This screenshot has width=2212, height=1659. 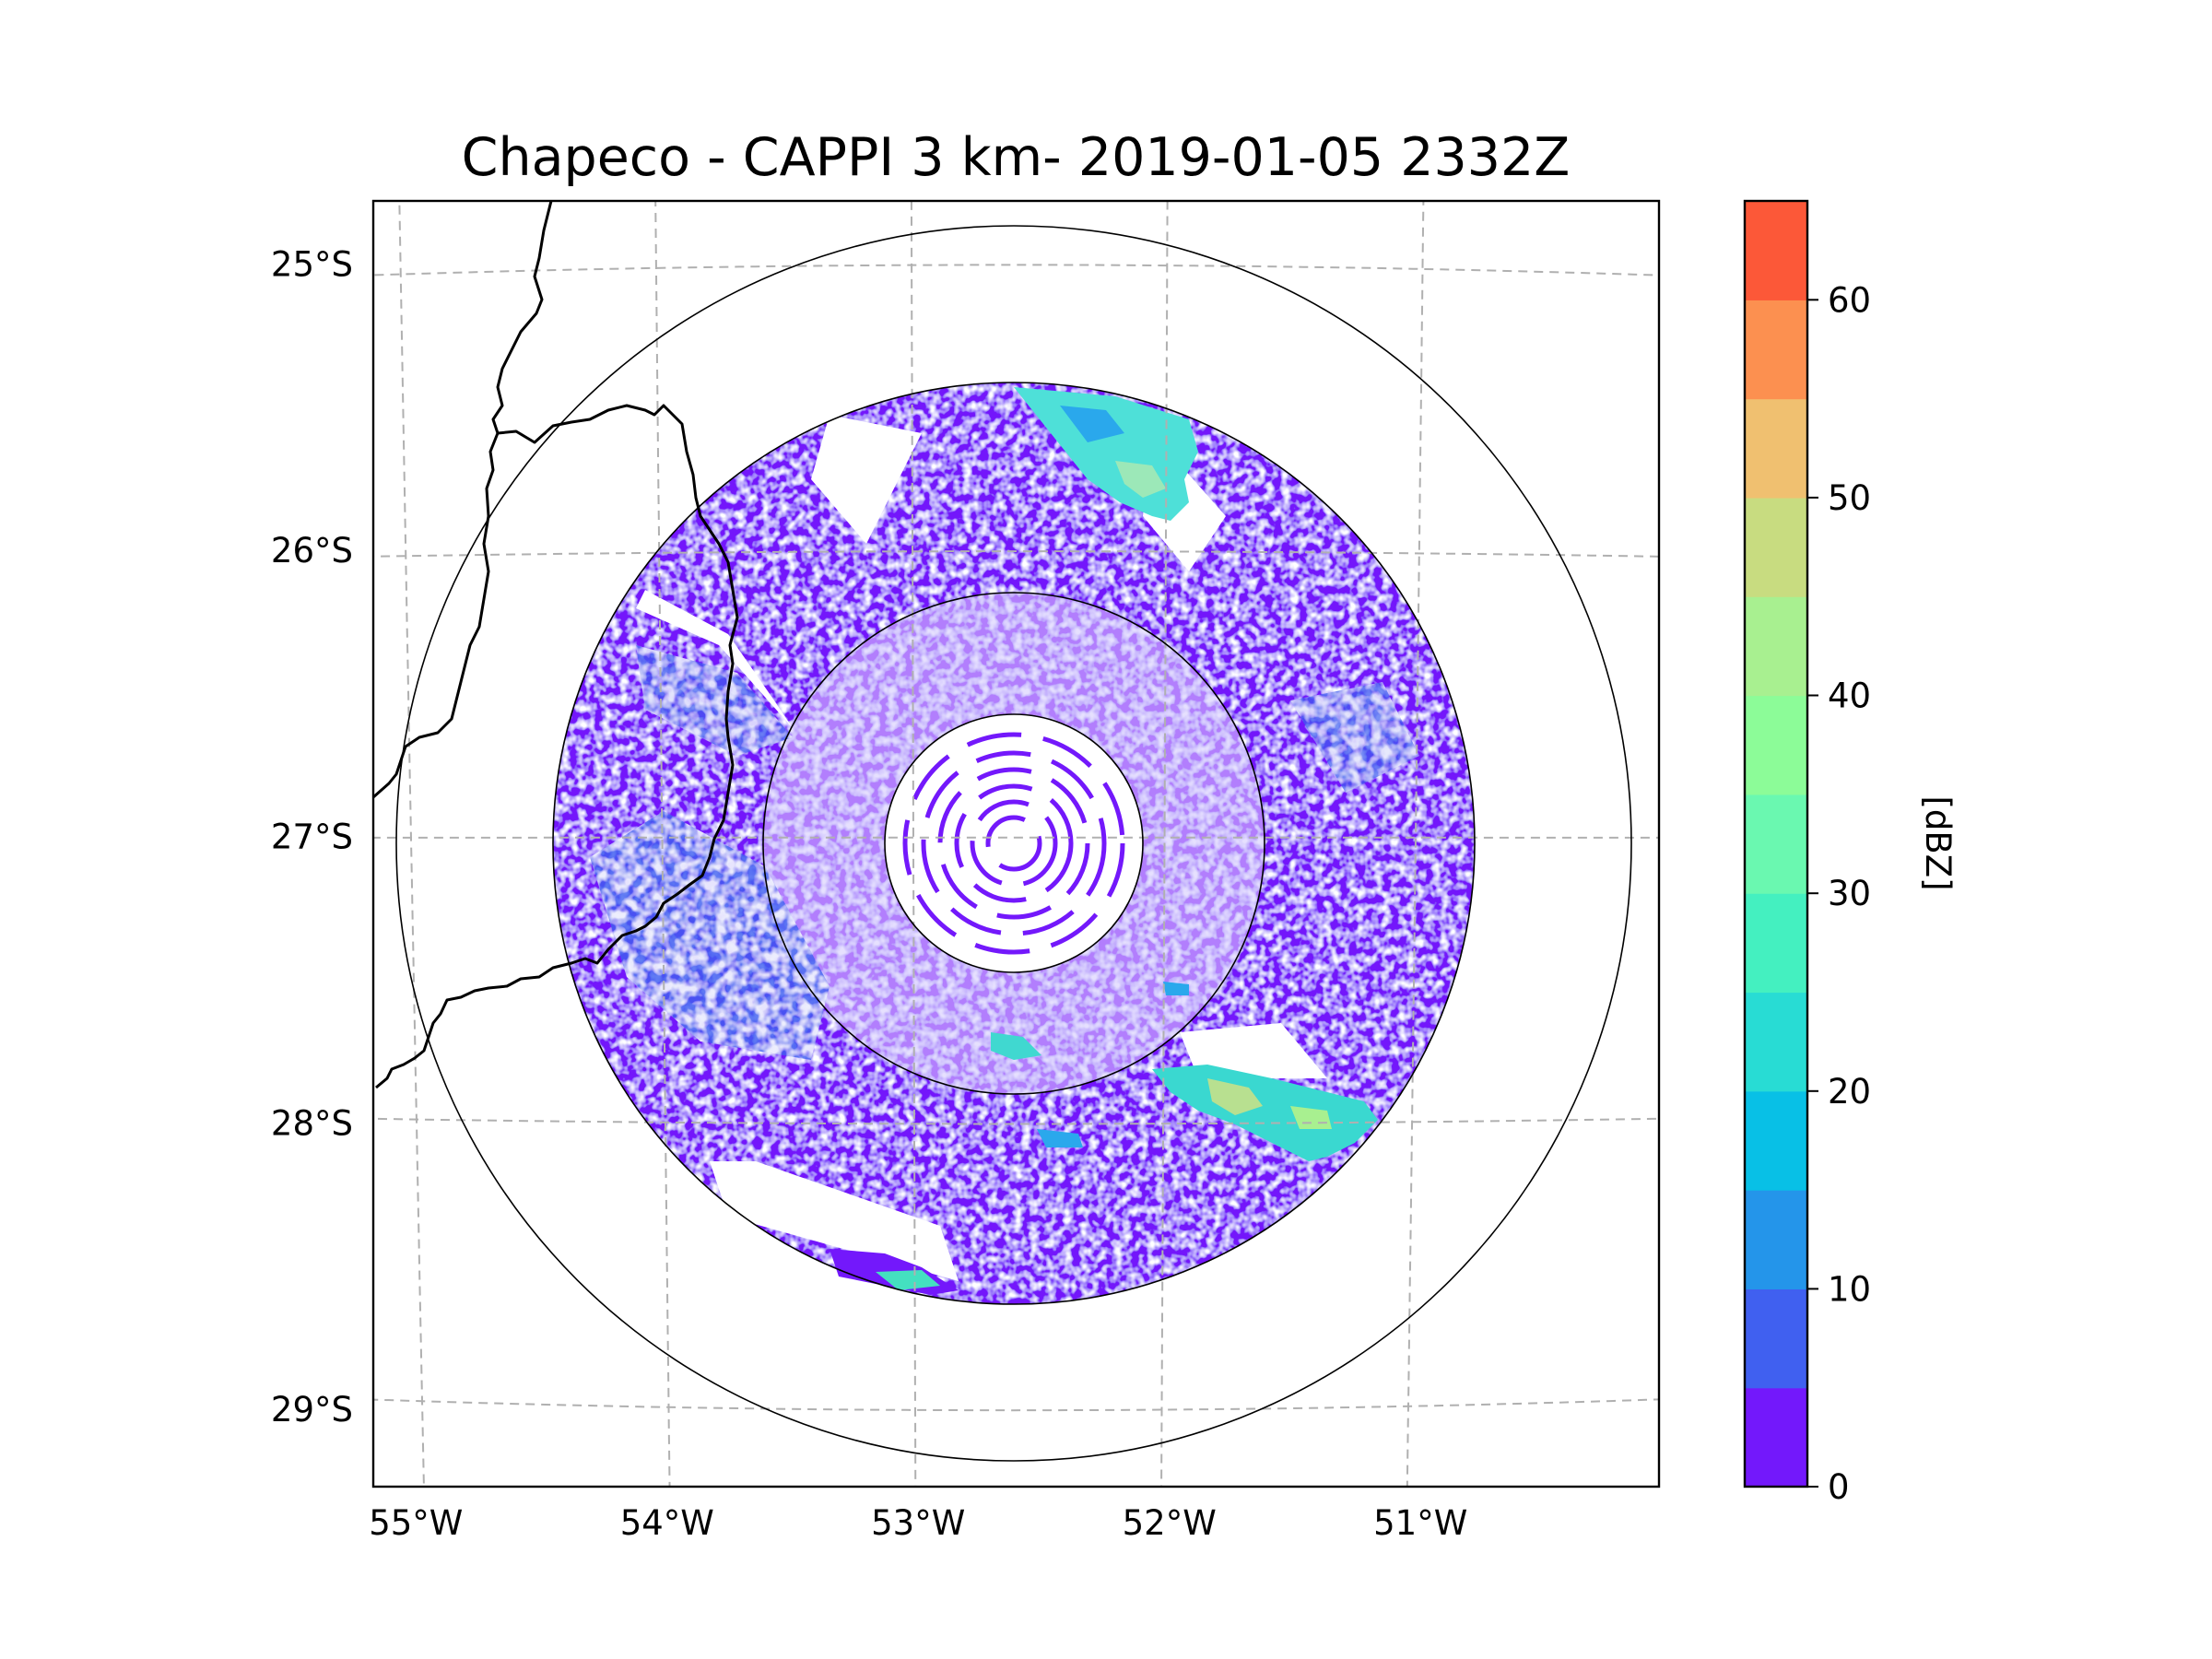 I want to click on light-echo-layer, so click(x=1004, y=852).